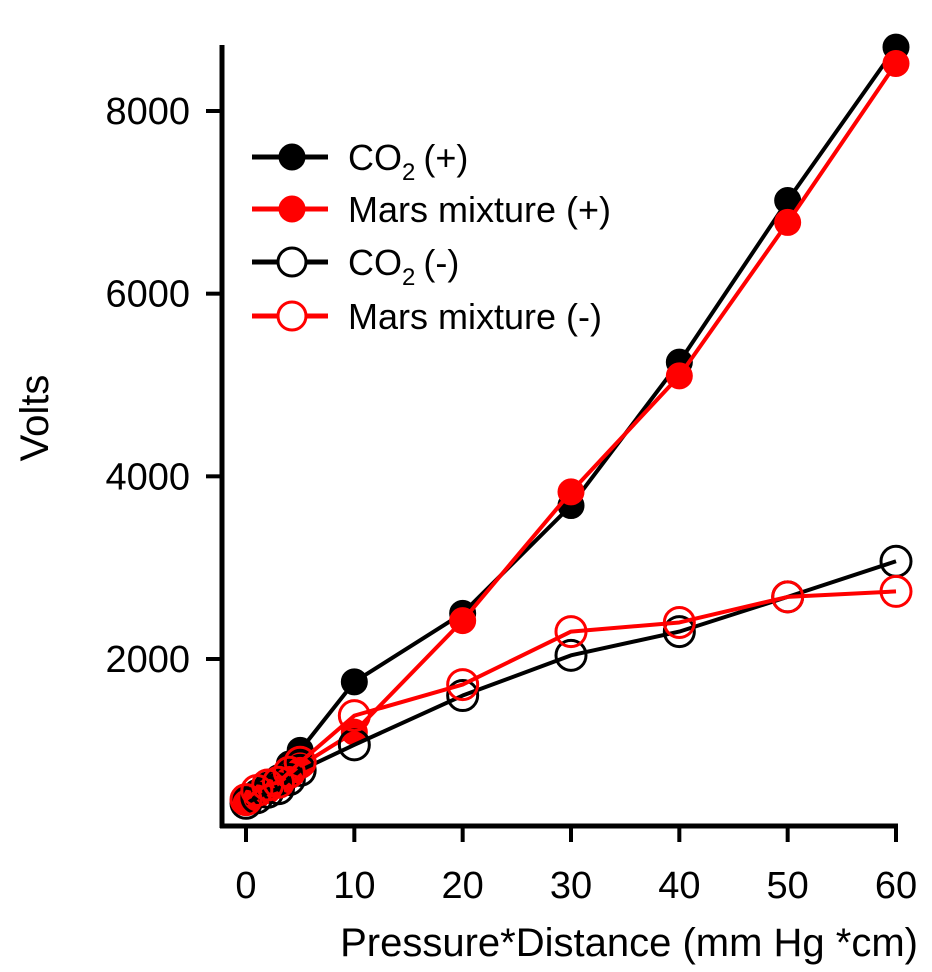  Describe the element at coordinates (35, 418) in the screenshot. I see `y-axis-label: Volts` at that location.